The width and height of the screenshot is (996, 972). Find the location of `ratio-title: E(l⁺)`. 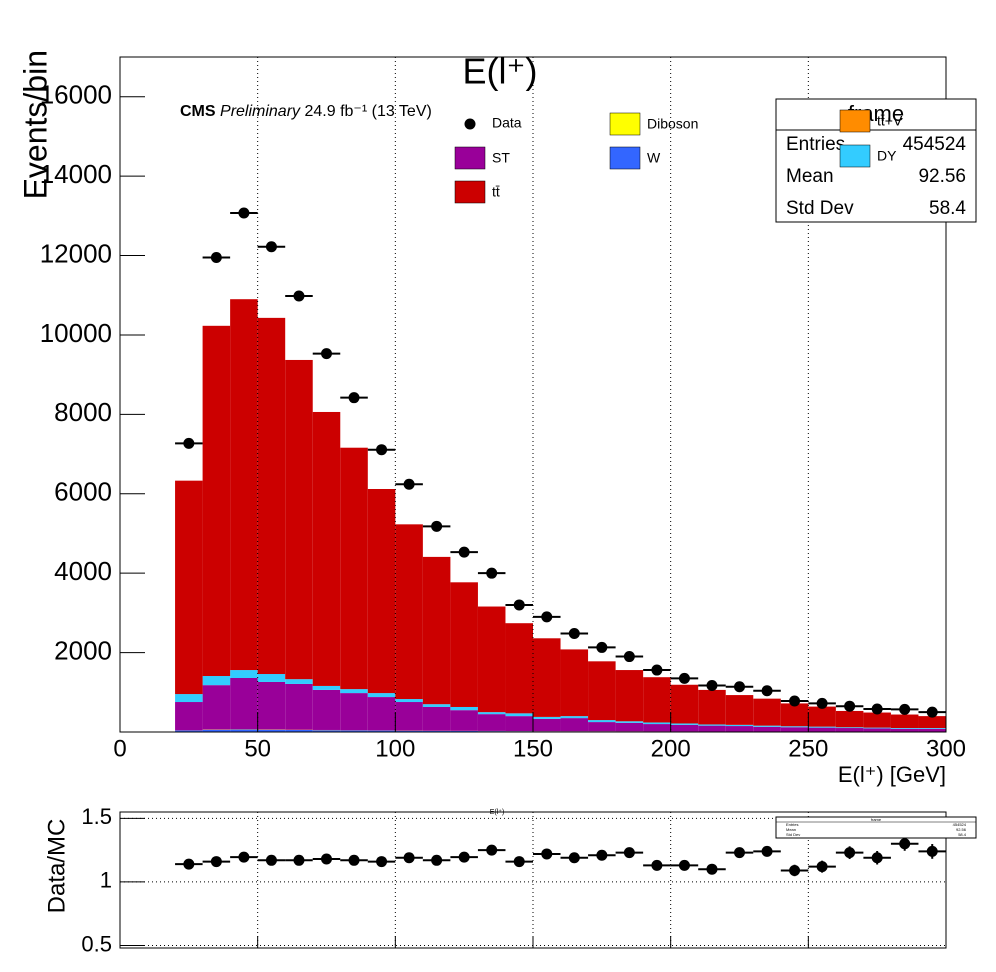

ratio-title: E(l⁺) is located at coordinates (497, 812).